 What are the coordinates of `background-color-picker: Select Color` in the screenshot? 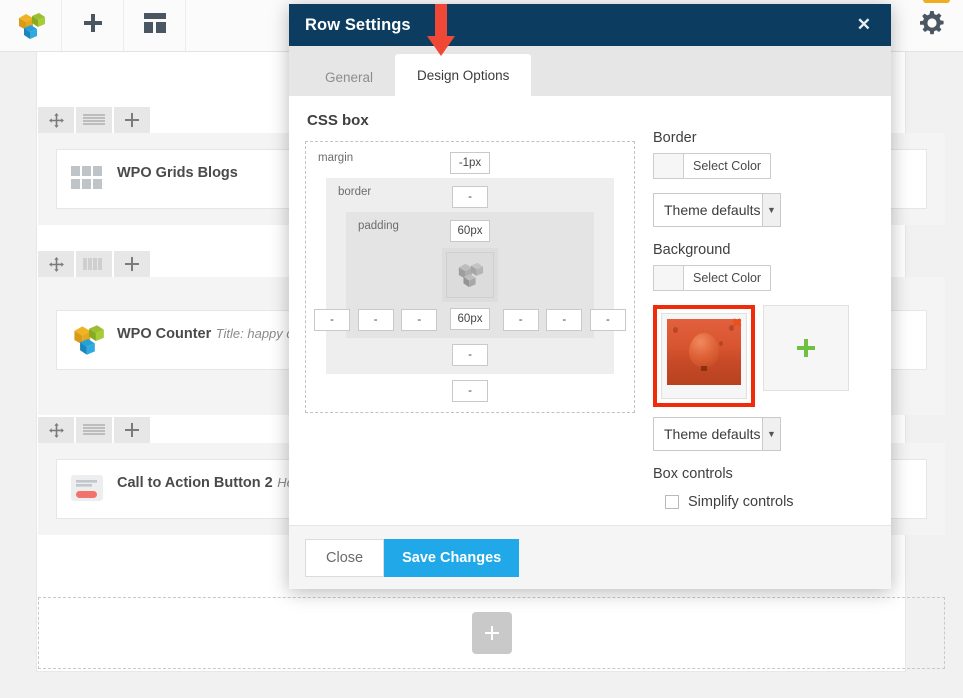 It's located at (712, 278).